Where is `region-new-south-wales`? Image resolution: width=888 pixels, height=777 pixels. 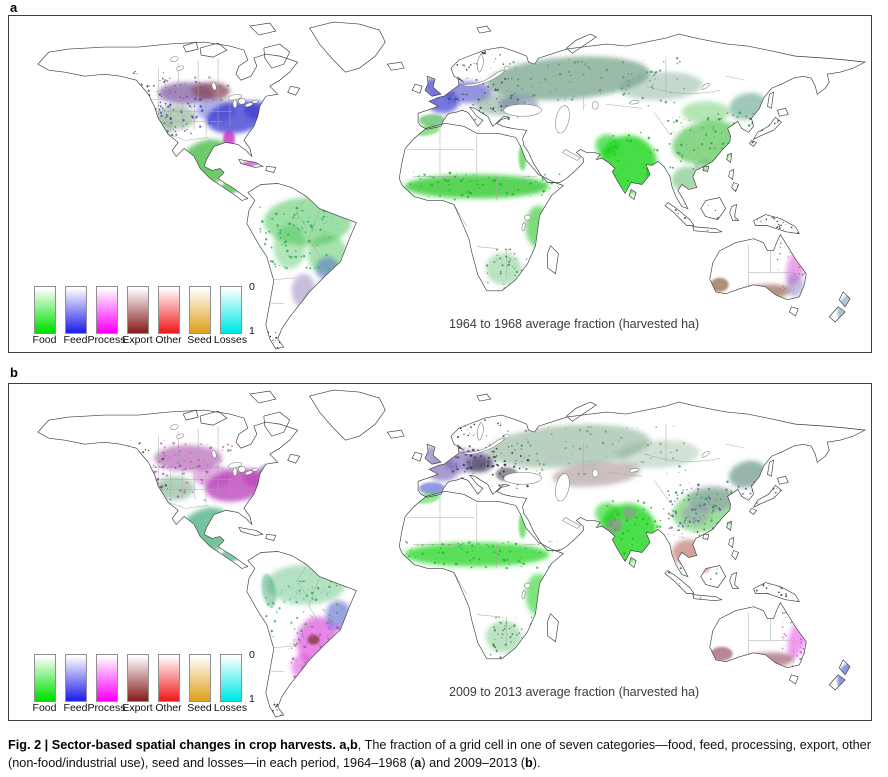
region-new-south-wales is located at coordinates (795, 285).